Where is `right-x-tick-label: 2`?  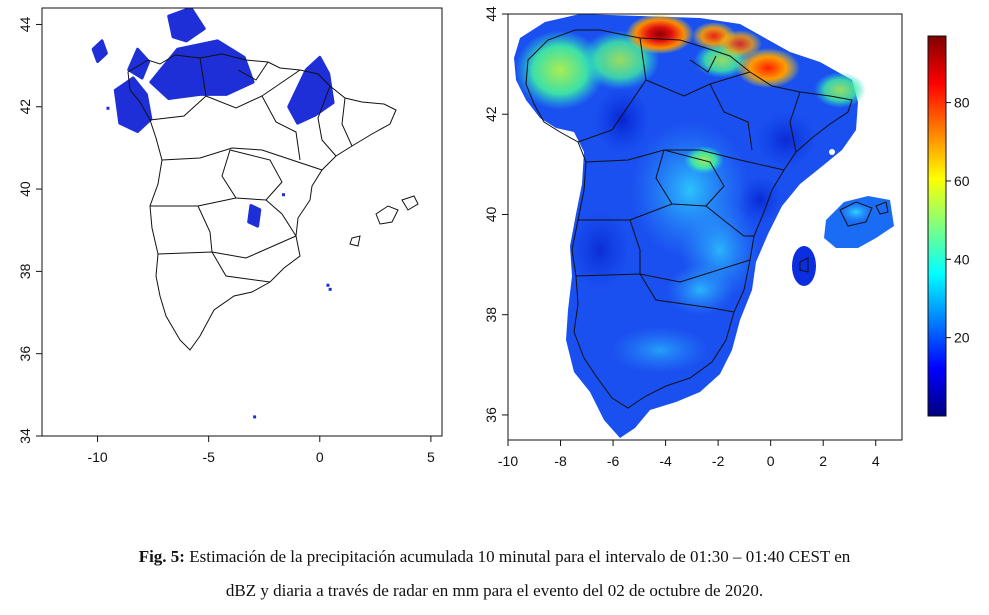
right-x-tick-label: 2 is located at coordinates (823, 461).